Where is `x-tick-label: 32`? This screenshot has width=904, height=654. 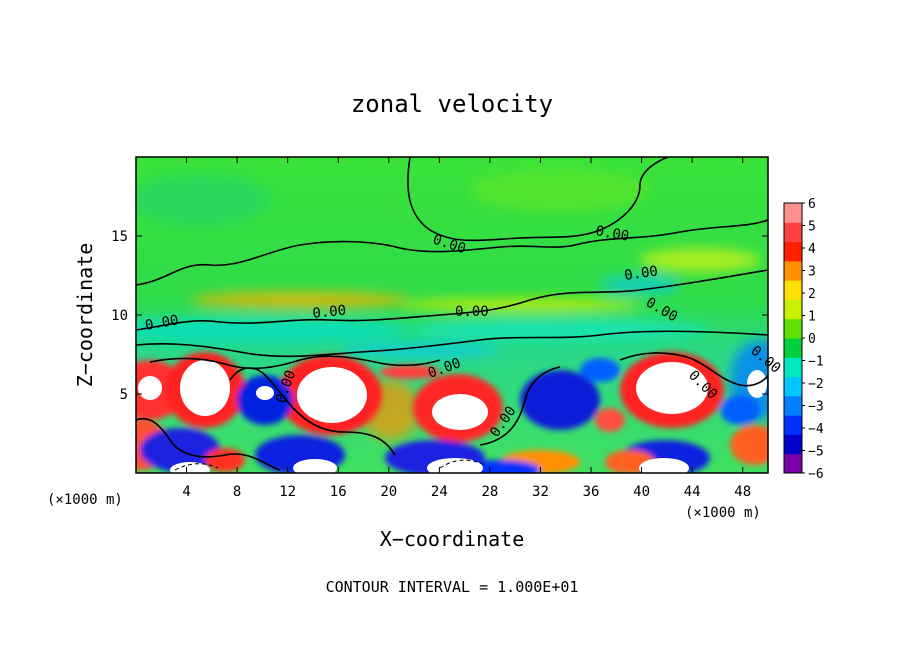
x-tick-label: 32 is located at coordinates (540, 492).